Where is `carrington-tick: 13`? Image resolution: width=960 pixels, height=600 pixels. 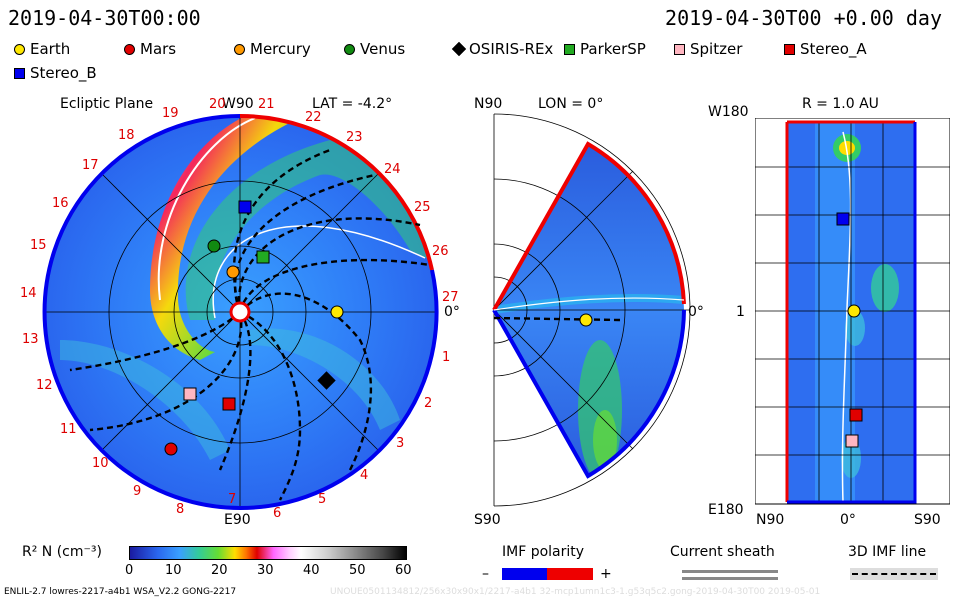
carrington-tick: 13 is located at coordinates (30, 339).